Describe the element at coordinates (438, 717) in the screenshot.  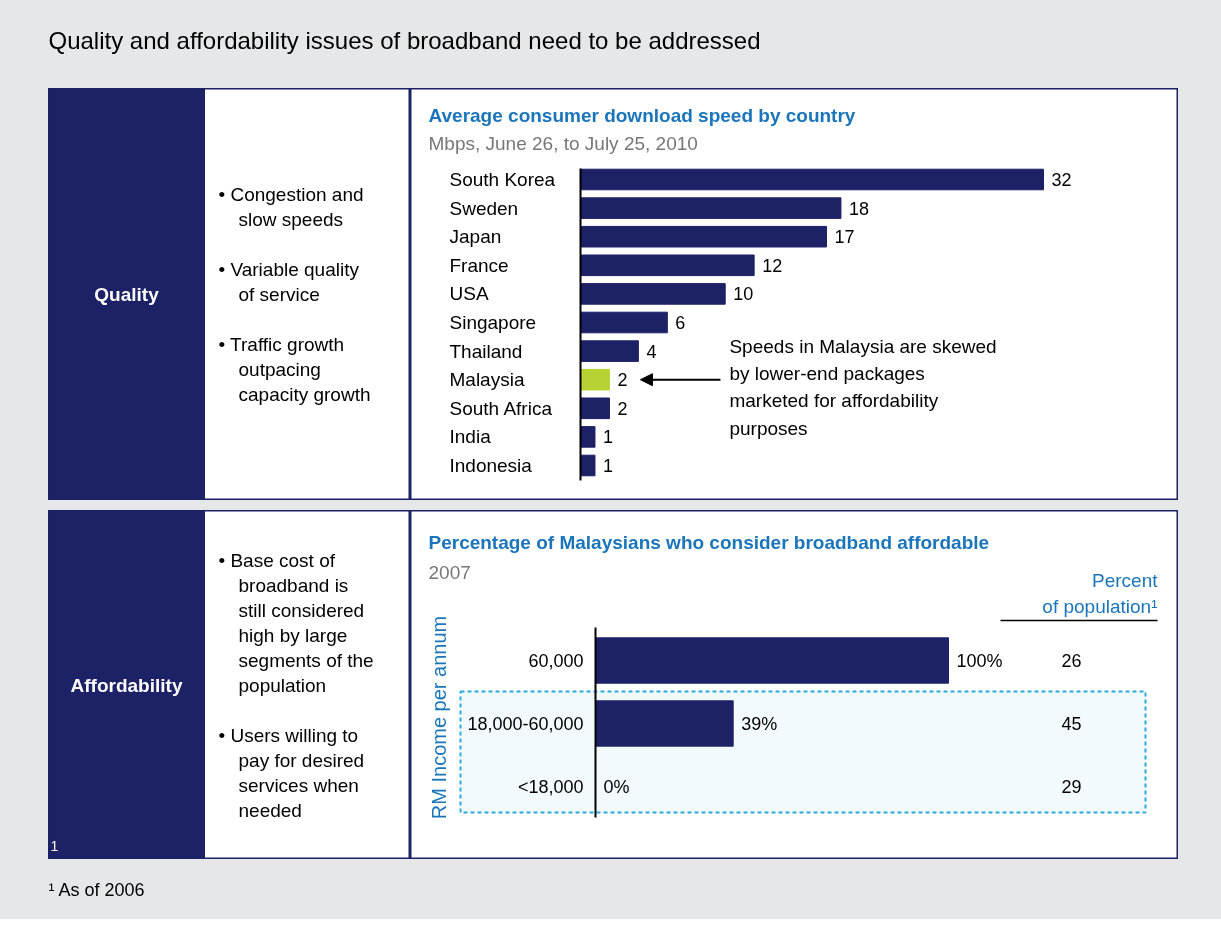
I see `y-axis-title: RM Income per annum` at that location.